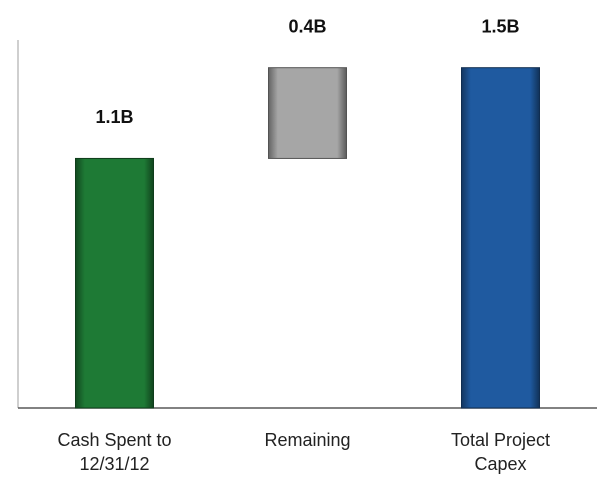  What do you see at coordinates (307, 440) in the screenshot?
I see `x-tick-label: Remaining` at bounding box center [307, 440].